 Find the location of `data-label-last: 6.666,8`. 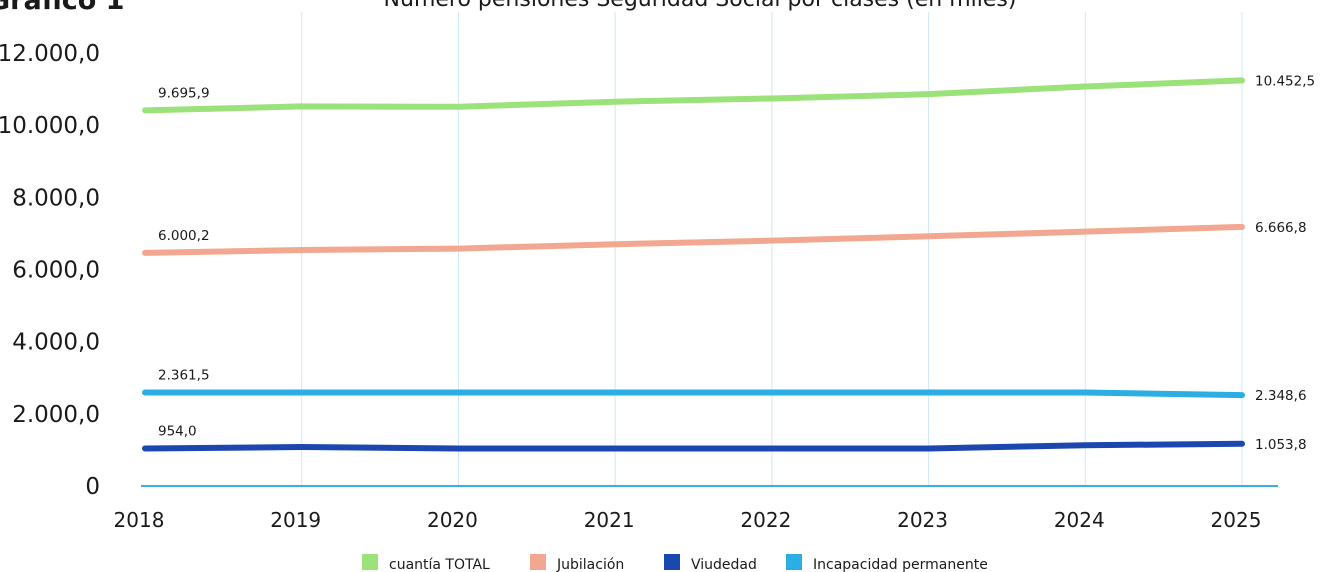

data-label-last: 6.666,8 is located at coordinates (1281, 228).